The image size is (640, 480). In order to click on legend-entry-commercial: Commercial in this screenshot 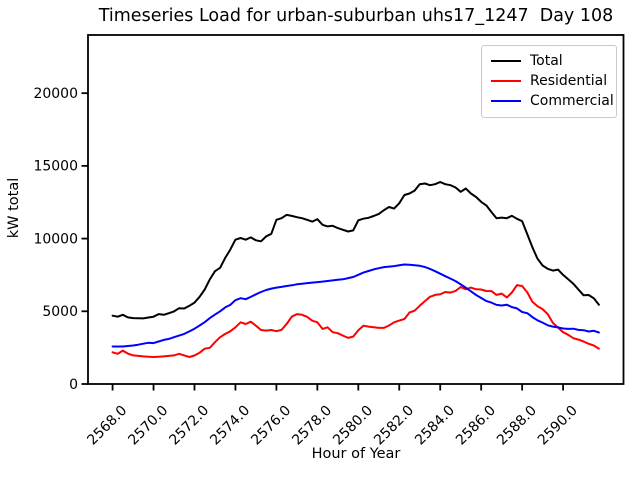, I will do `click(553, 101)`.